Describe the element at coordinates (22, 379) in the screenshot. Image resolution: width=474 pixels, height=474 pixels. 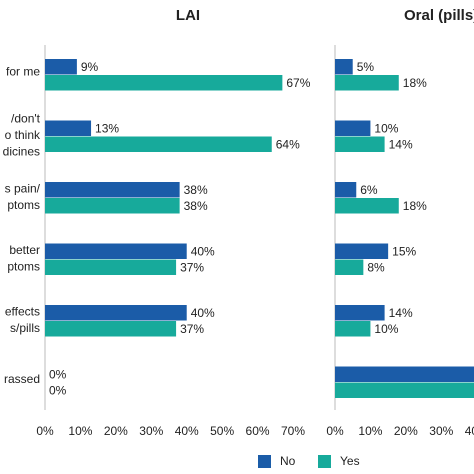
I see `category-label: rassed` at that location.